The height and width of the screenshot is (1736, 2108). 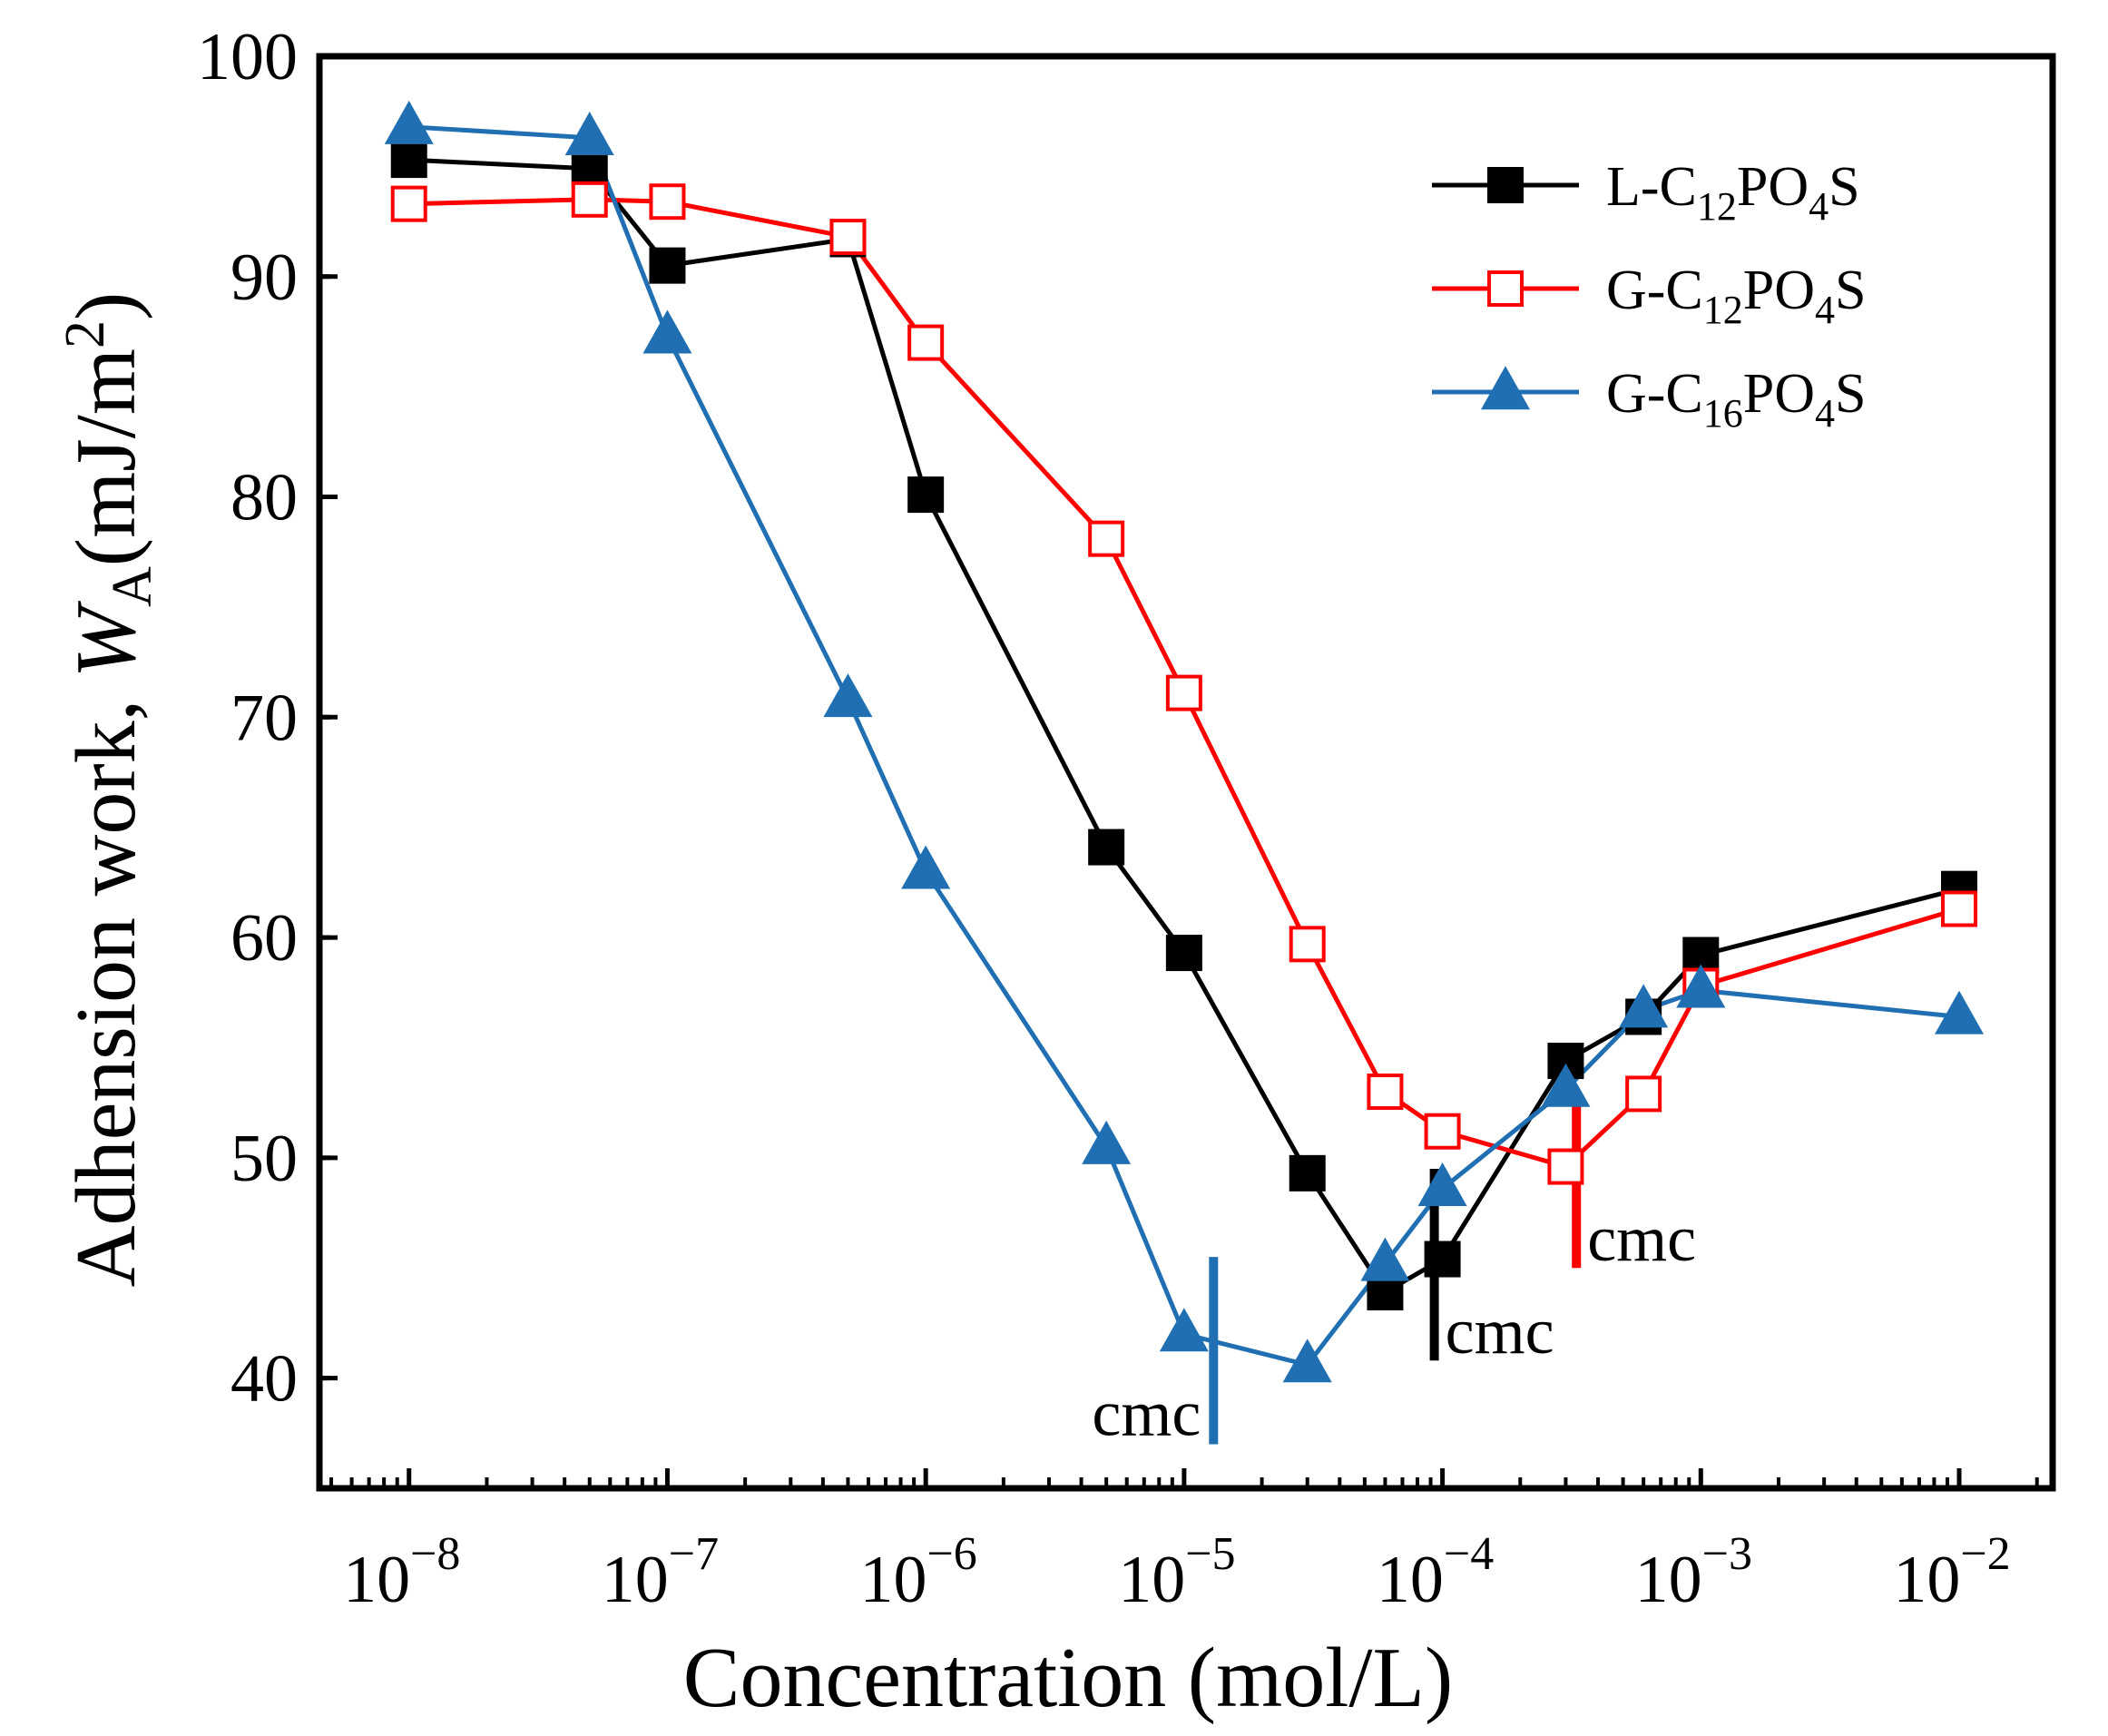 What do you see at coordinates (1736, 296) in the screenshot?
I see `legend-label: G-C12PO4S` at bounding box center [1736, 296].